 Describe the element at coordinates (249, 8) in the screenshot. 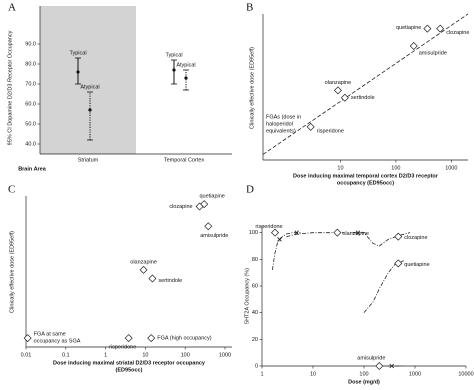

I see `panel-label: B` at that location.